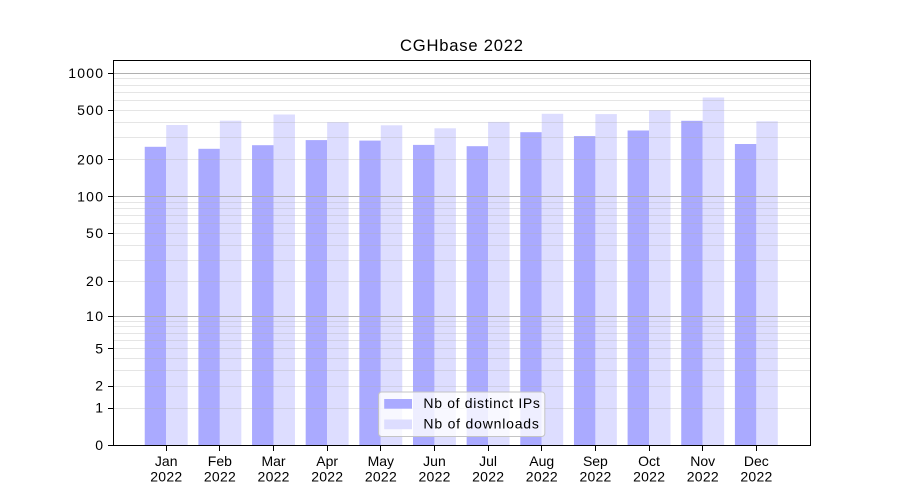  What do you see at coordinates (94, 281) in the screenshot?
I see `svg-text: 20` at bounding box center [94, 281].